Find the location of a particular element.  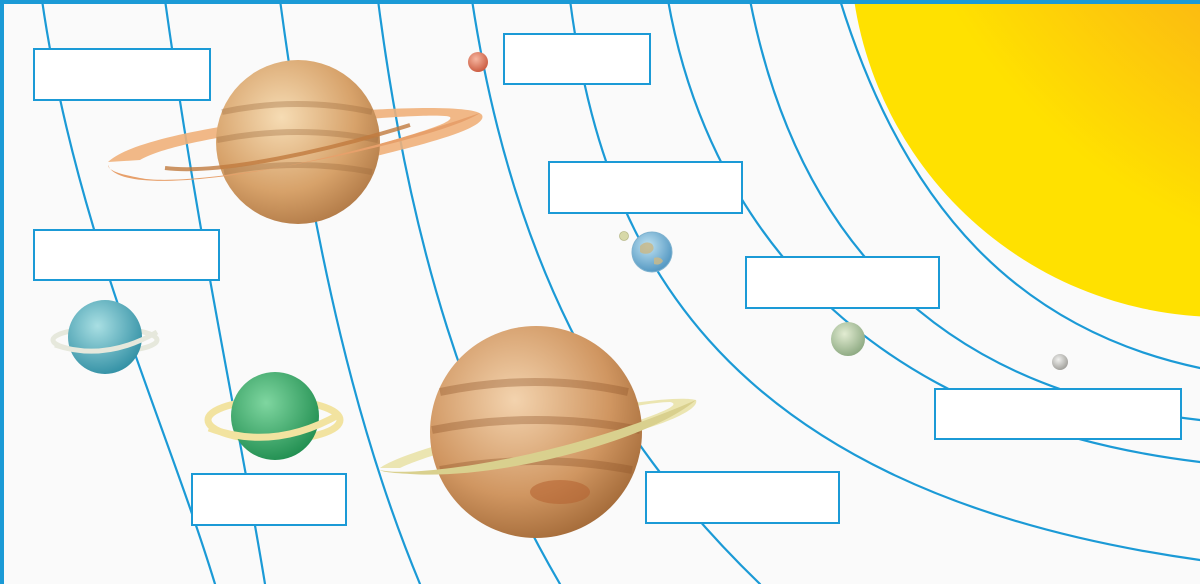

blue-ringed-planet-icon is located at coordinates (105, 337).